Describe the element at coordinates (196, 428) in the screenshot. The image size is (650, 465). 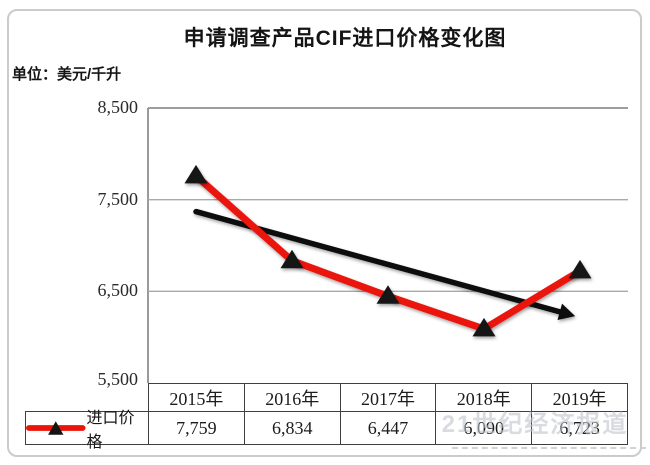
I see `price-value-cell: 7,759` at that location.